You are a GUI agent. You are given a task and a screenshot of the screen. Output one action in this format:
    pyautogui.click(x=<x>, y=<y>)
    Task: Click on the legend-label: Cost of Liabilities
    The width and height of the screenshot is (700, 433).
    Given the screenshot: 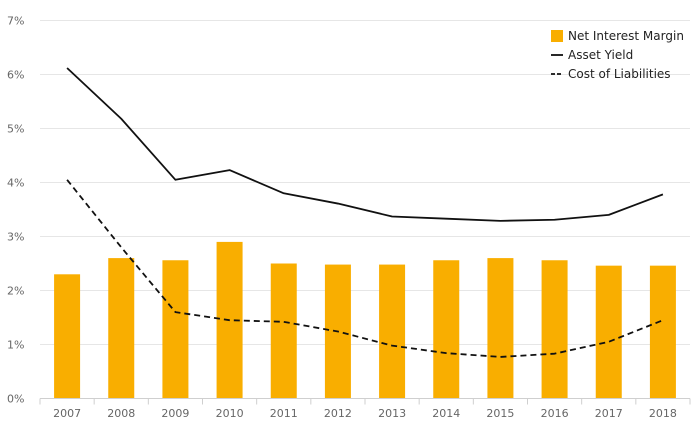 What is the action you would take?
    pyautogui.click(x=619, y=74)
    